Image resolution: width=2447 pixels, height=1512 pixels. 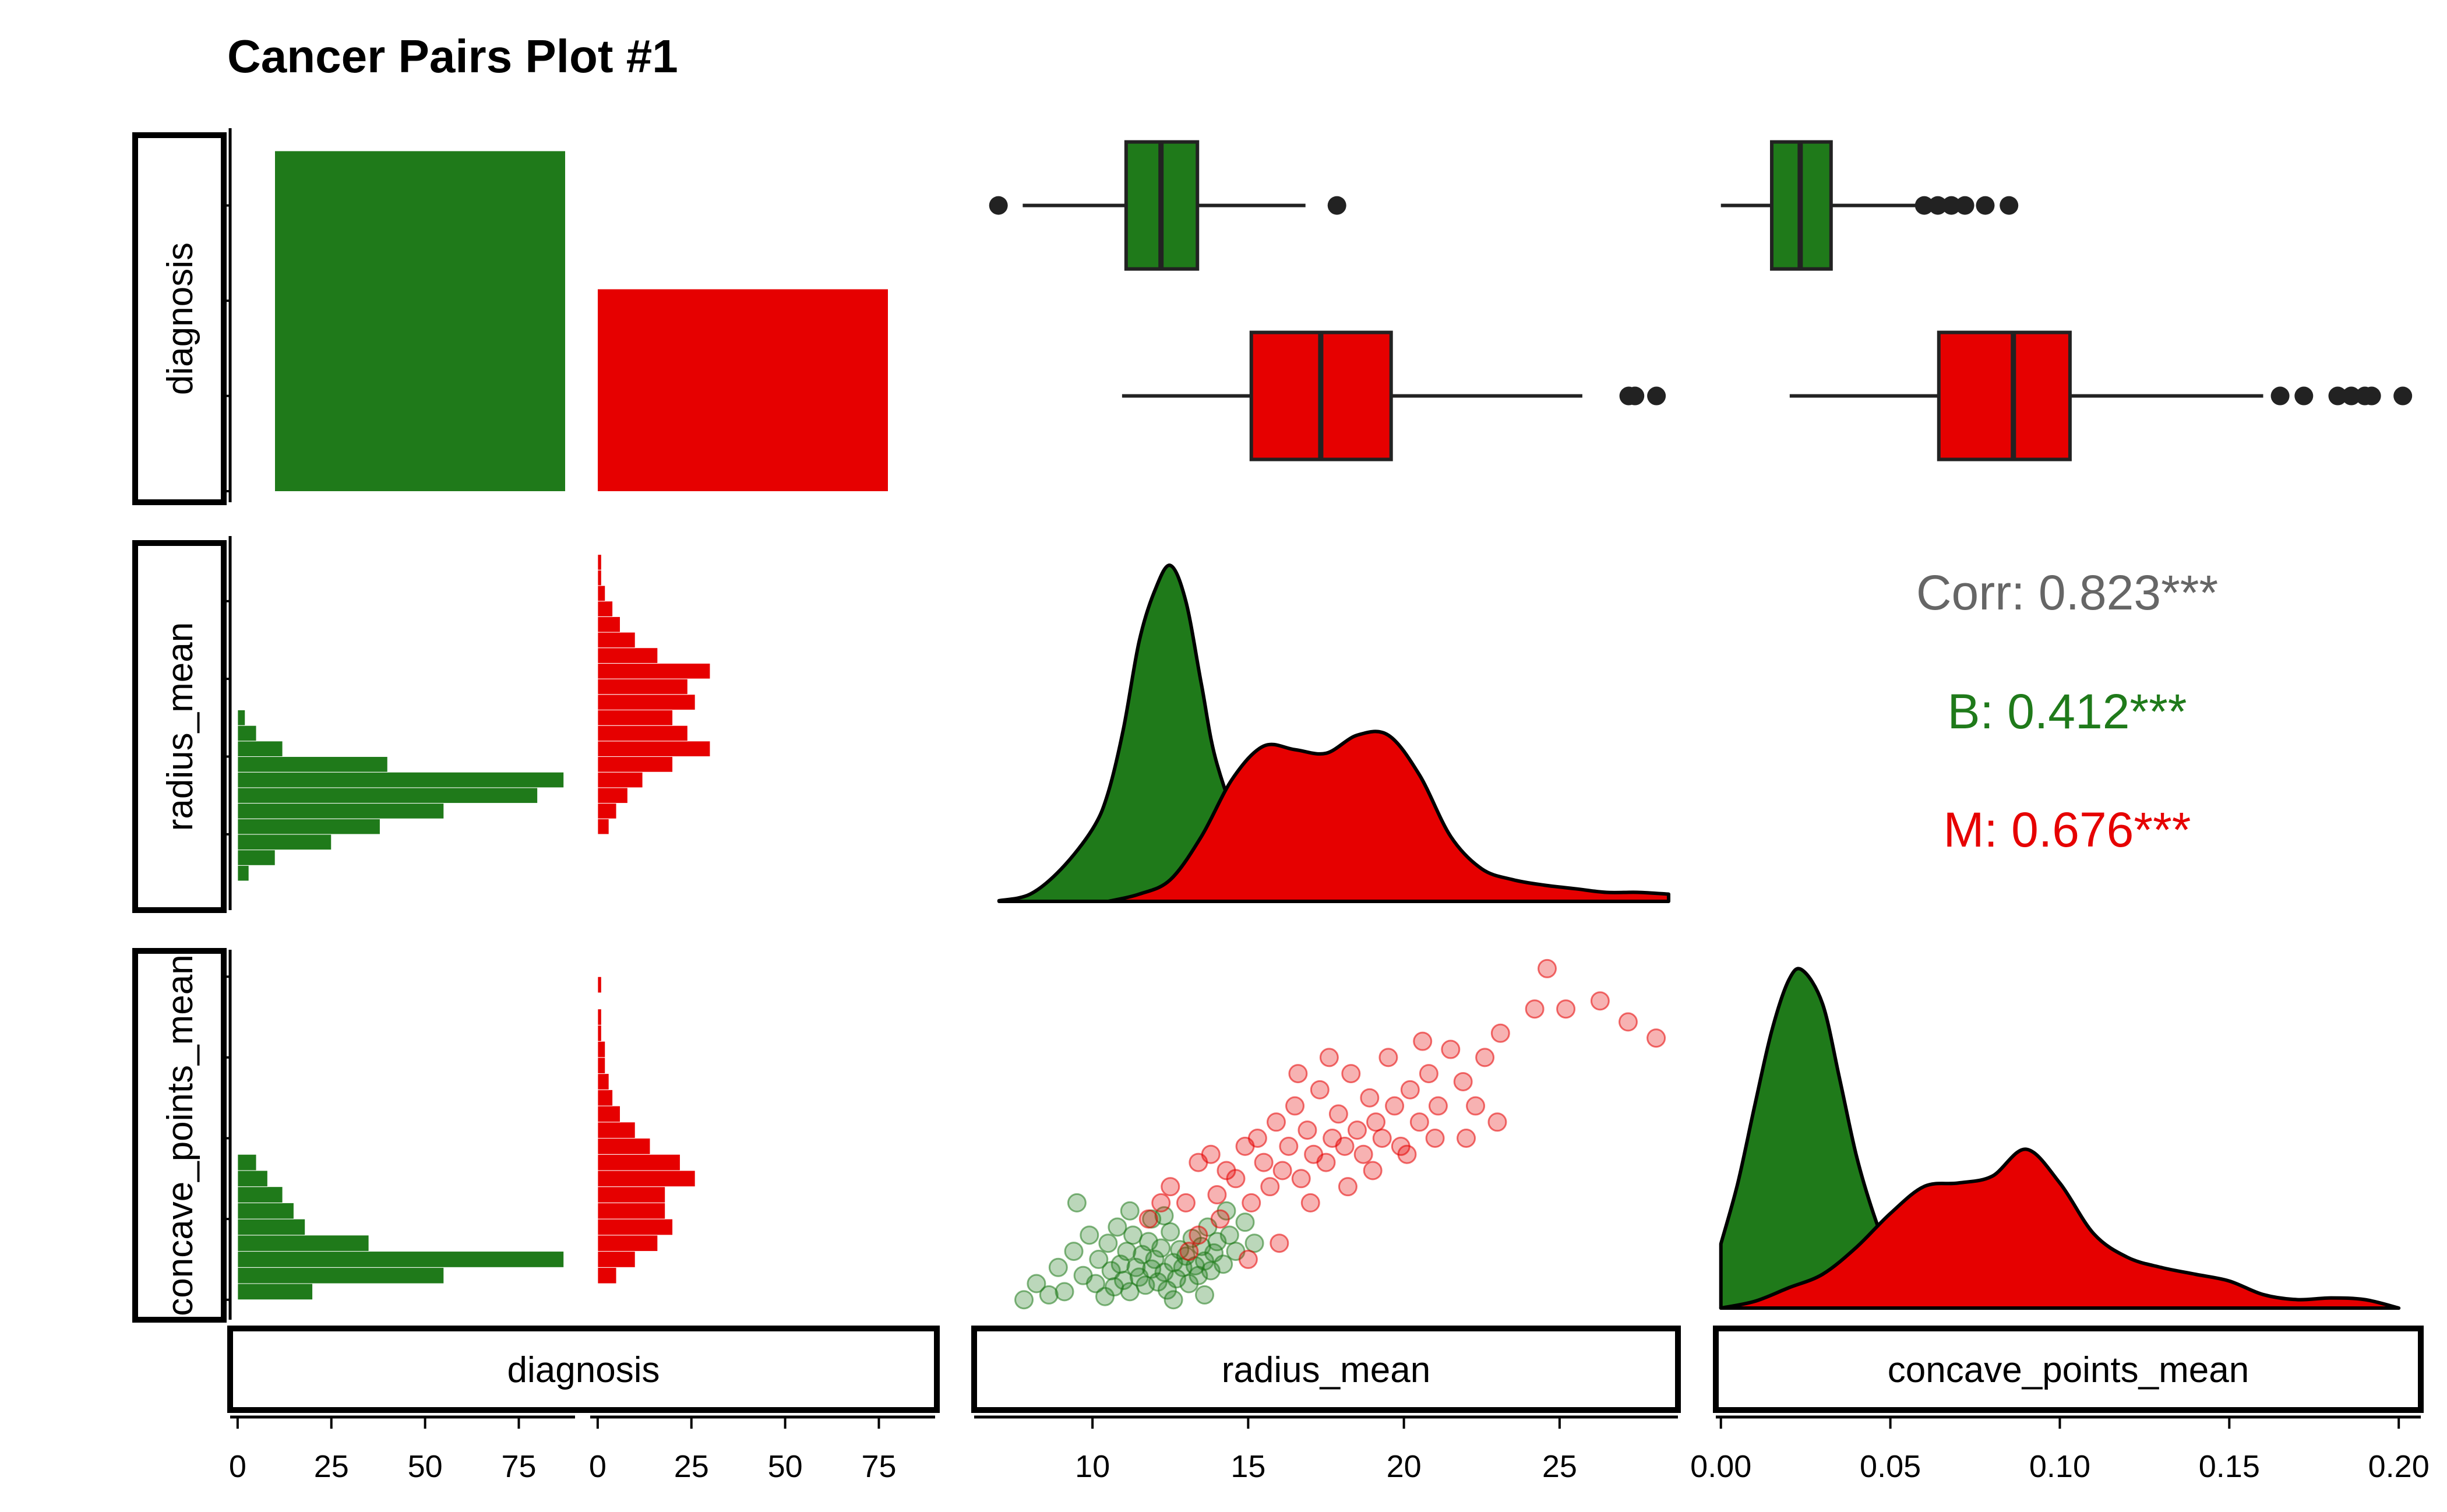 What do you see at coordinates (180, 1135) in the screenshot?
I see `row-strip-concave_points_mean` at bounding box center [180, 1135].